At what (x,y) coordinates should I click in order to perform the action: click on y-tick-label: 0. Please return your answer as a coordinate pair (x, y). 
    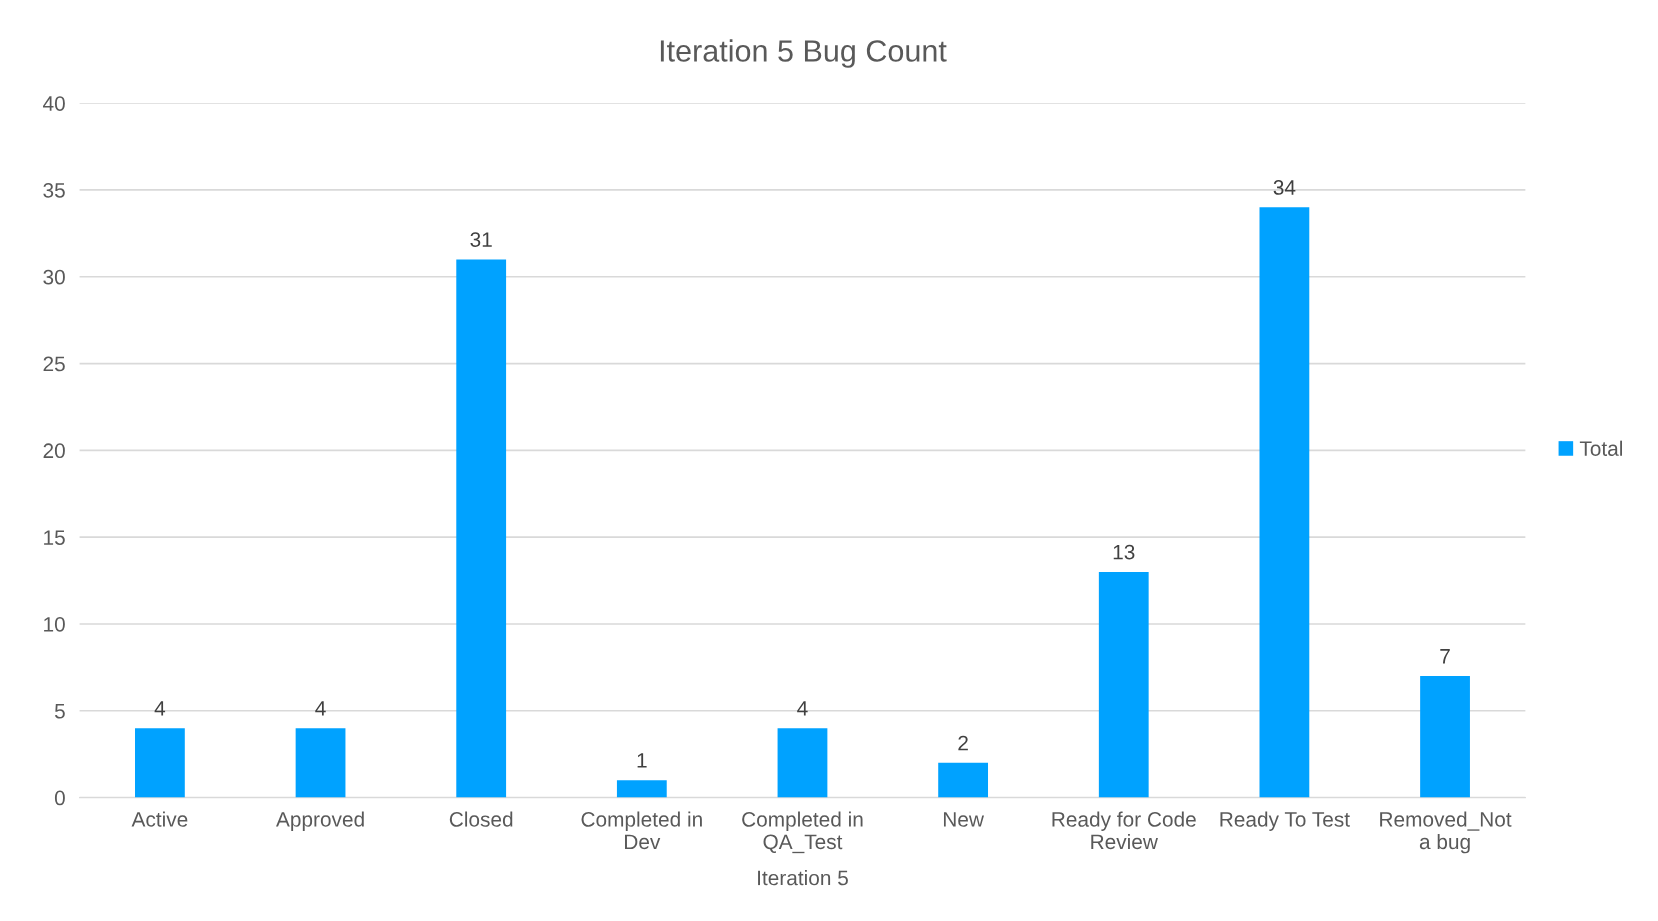
    Looking at the image, I should click on (59, 798).